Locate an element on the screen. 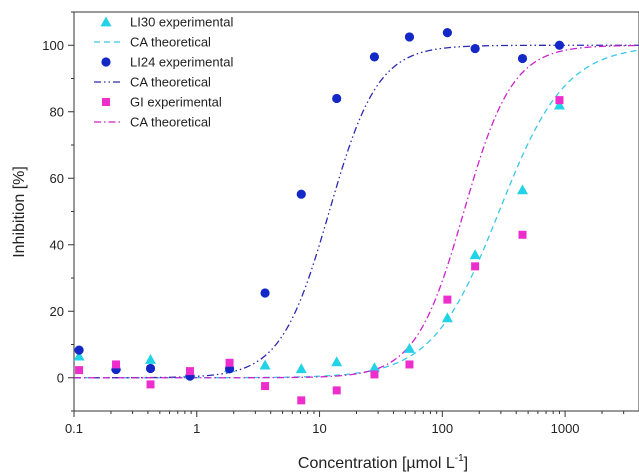  legend-label: LI24 experimental is located at coordinates (181, 62).